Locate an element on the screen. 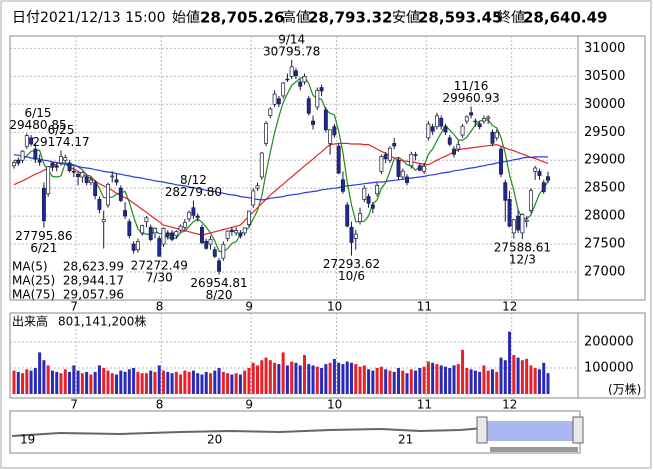  x-tick-label: 11 is located at coordinates (424, 307).